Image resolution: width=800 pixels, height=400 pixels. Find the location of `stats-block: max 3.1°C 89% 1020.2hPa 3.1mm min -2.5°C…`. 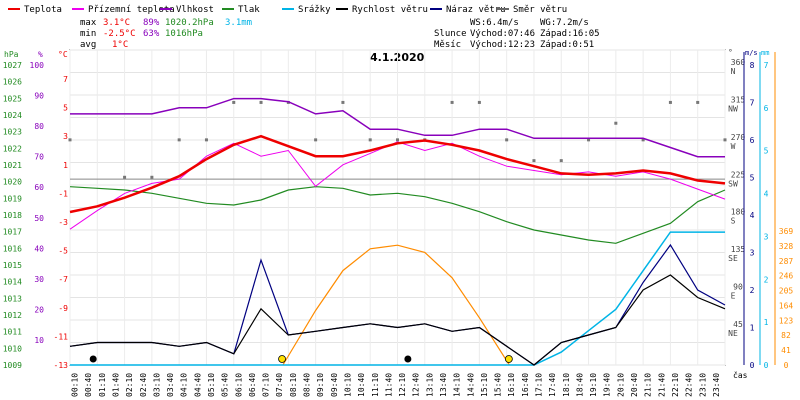

stats-block: max 3.1°C 89% 1020.2hPa 3.1mm min -2.5°C… is located at coordinates (166, 34).